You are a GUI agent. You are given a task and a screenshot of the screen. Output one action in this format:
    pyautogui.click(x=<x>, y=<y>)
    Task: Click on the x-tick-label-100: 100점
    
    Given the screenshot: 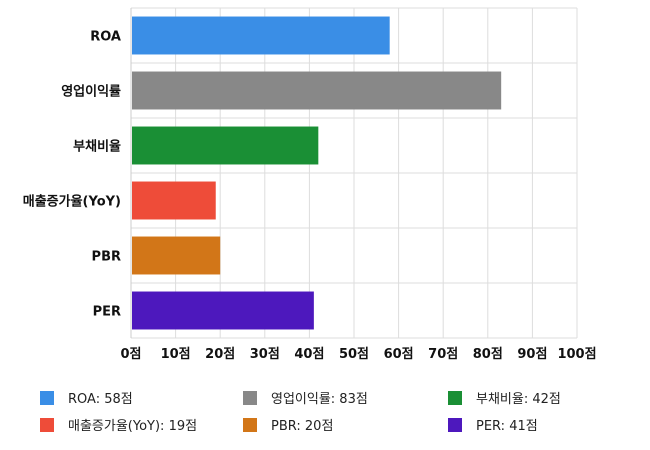 What is the action you would take?
    pyautogui.click(x=576, y=354)
    